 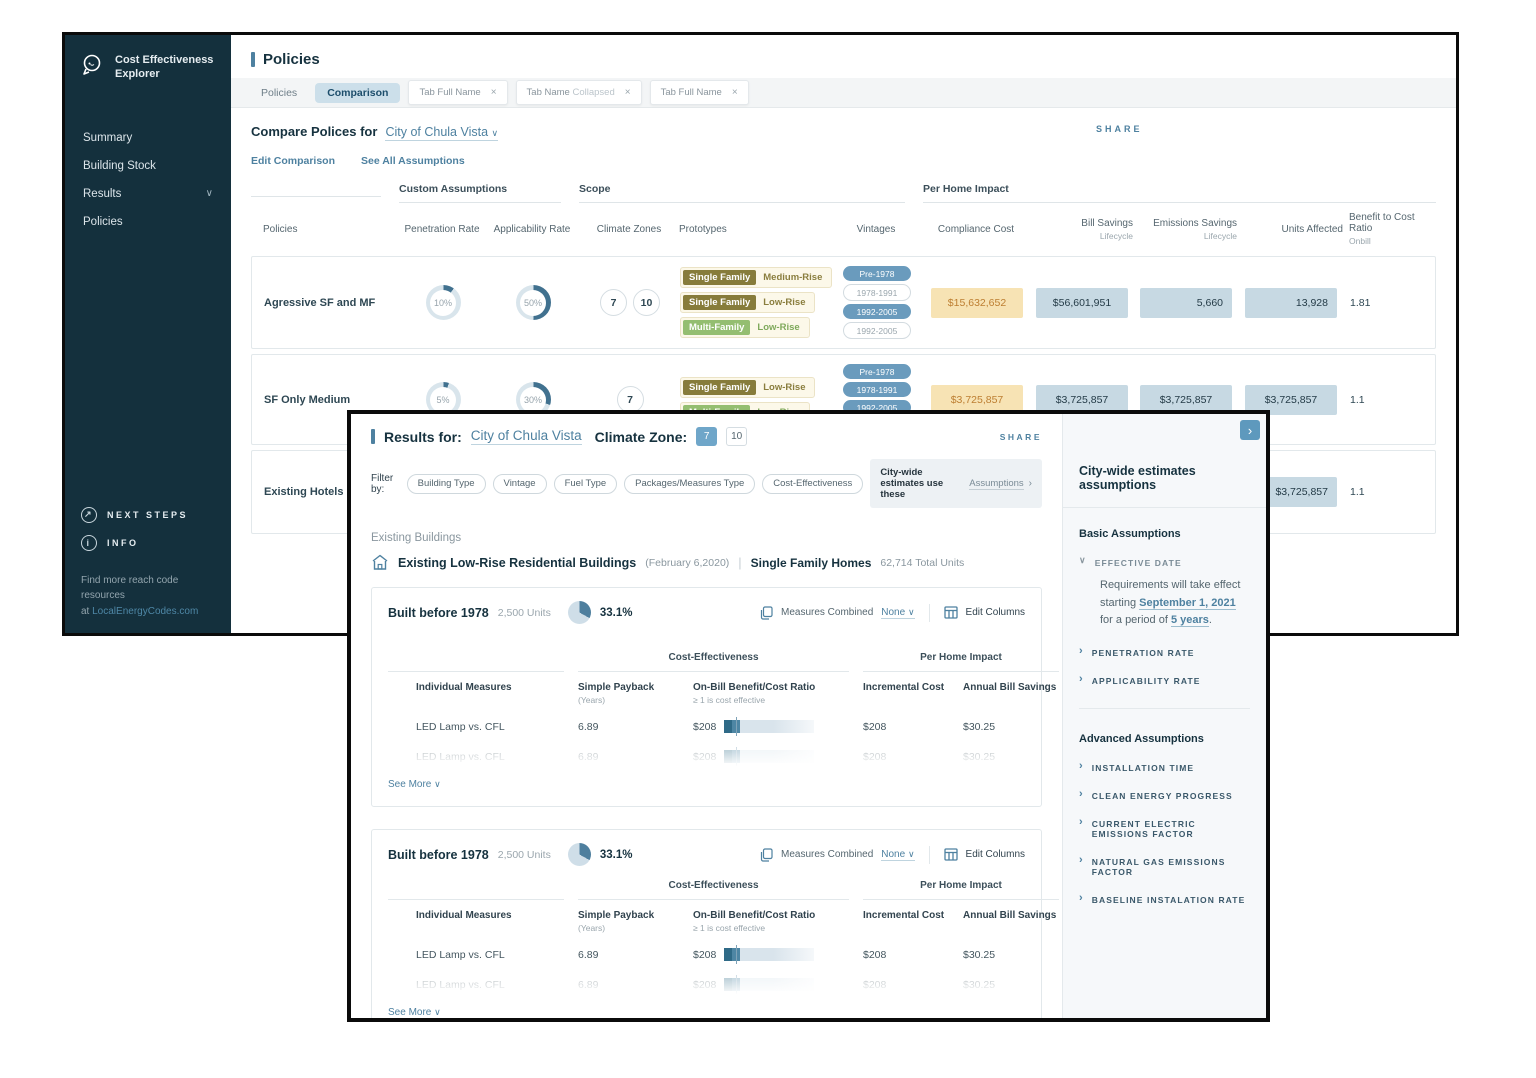 I want to click on col-annual-bill-savings: Annual Bill Savings, so click(x=1010, y=915).